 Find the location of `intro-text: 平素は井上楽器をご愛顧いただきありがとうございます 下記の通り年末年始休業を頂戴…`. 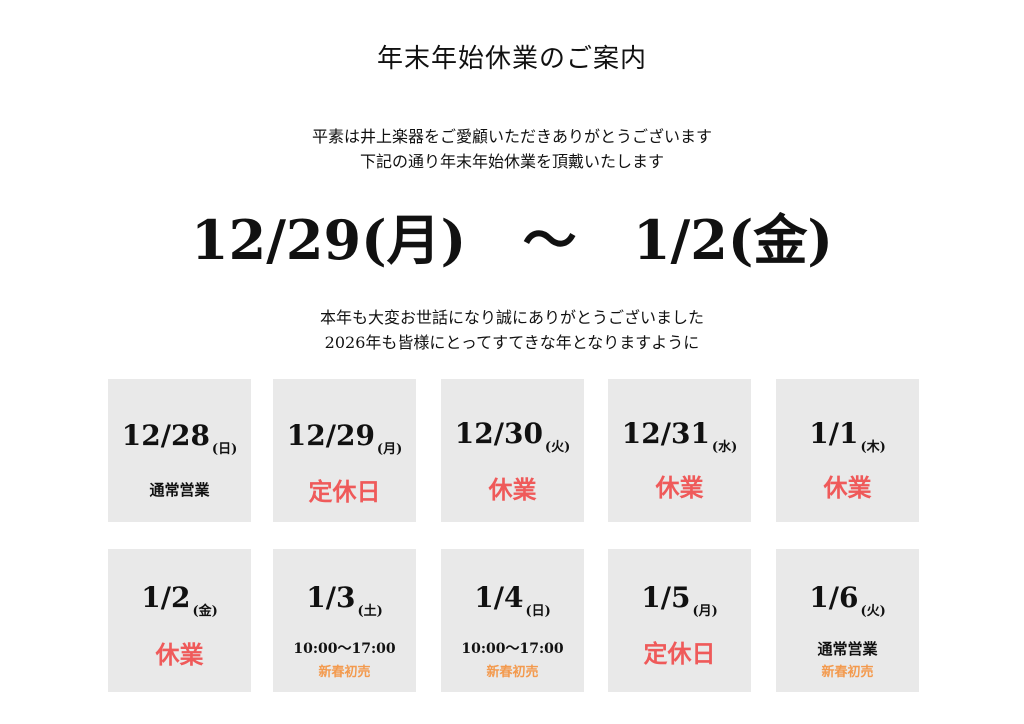

intro-text: 平素は井上楽器をご愛顧いただきありがとうございます 下記の通り年末年始休業を頂戴… is located at coordinates (512, 149).